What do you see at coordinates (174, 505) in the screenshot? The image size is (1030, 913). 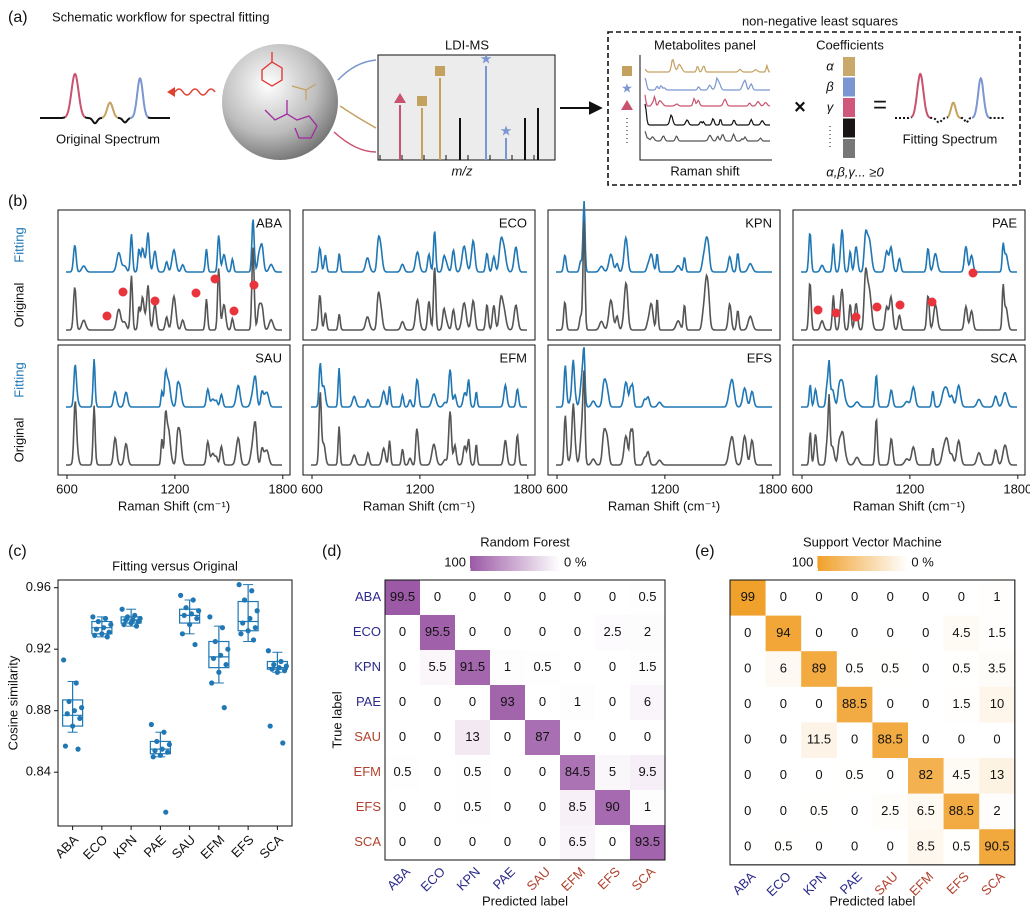 I see `label: Raman Shift (cm⁻¹)` at bounding box center [174, 505].